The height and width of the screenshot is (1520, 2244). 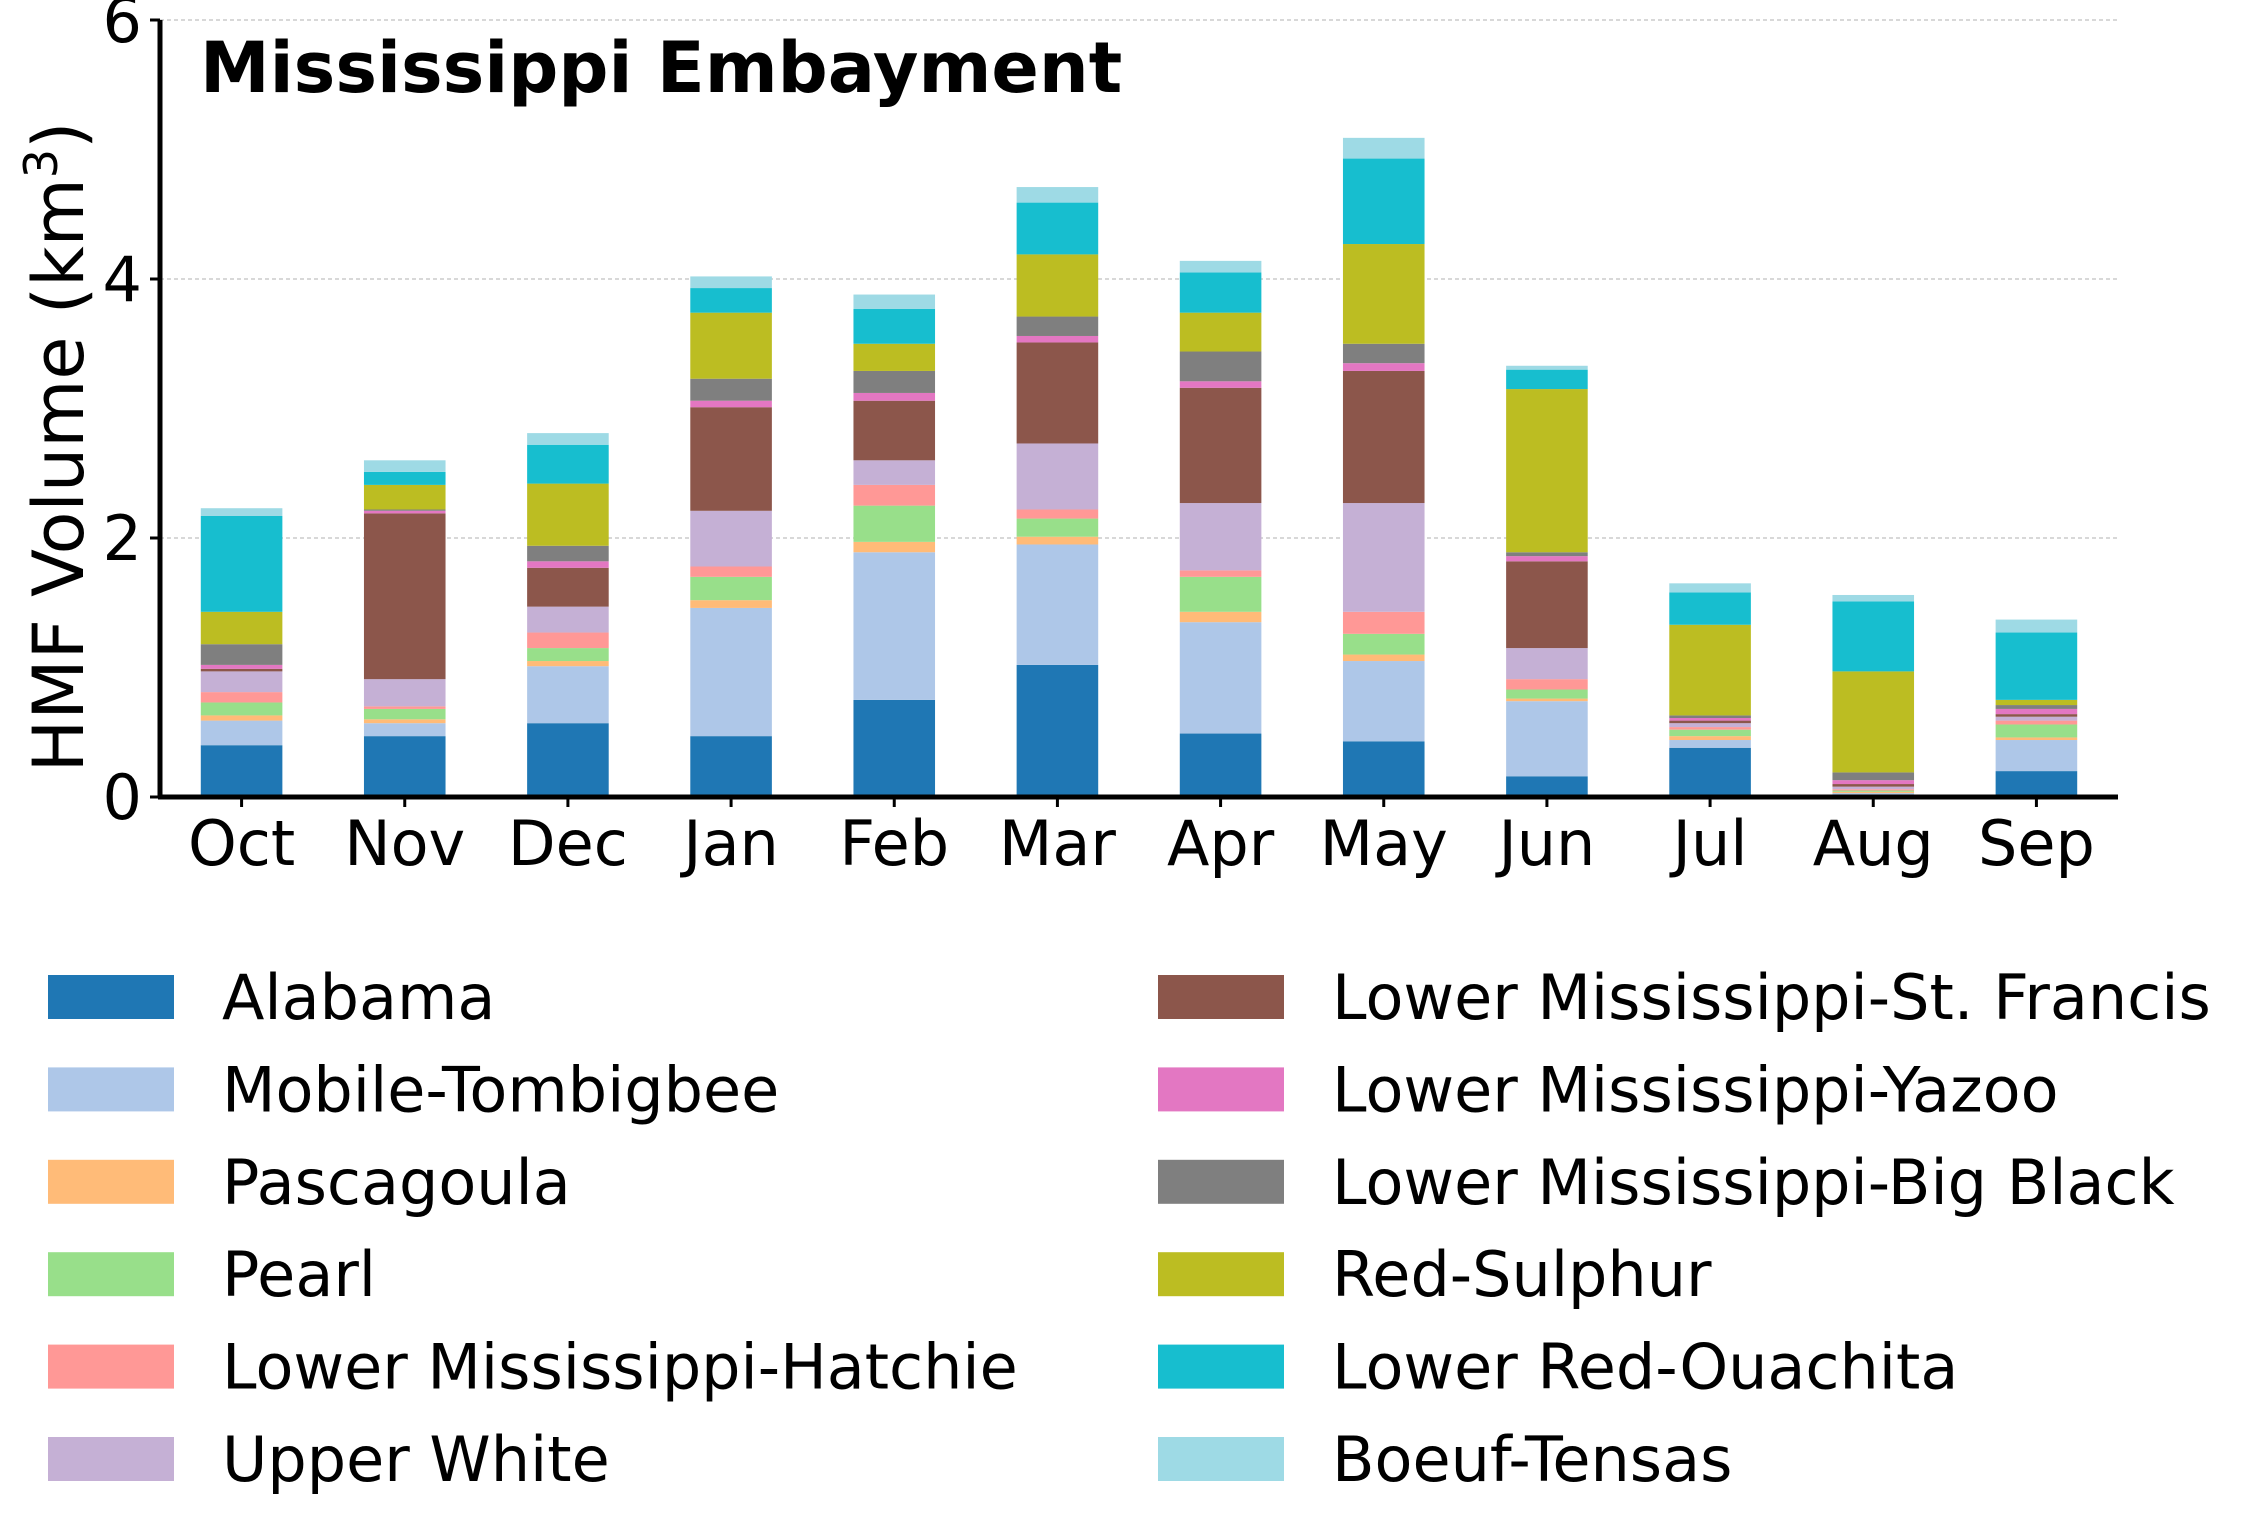 I want to click on bar-sep-pascagoula, so click(x=2036, y=739).